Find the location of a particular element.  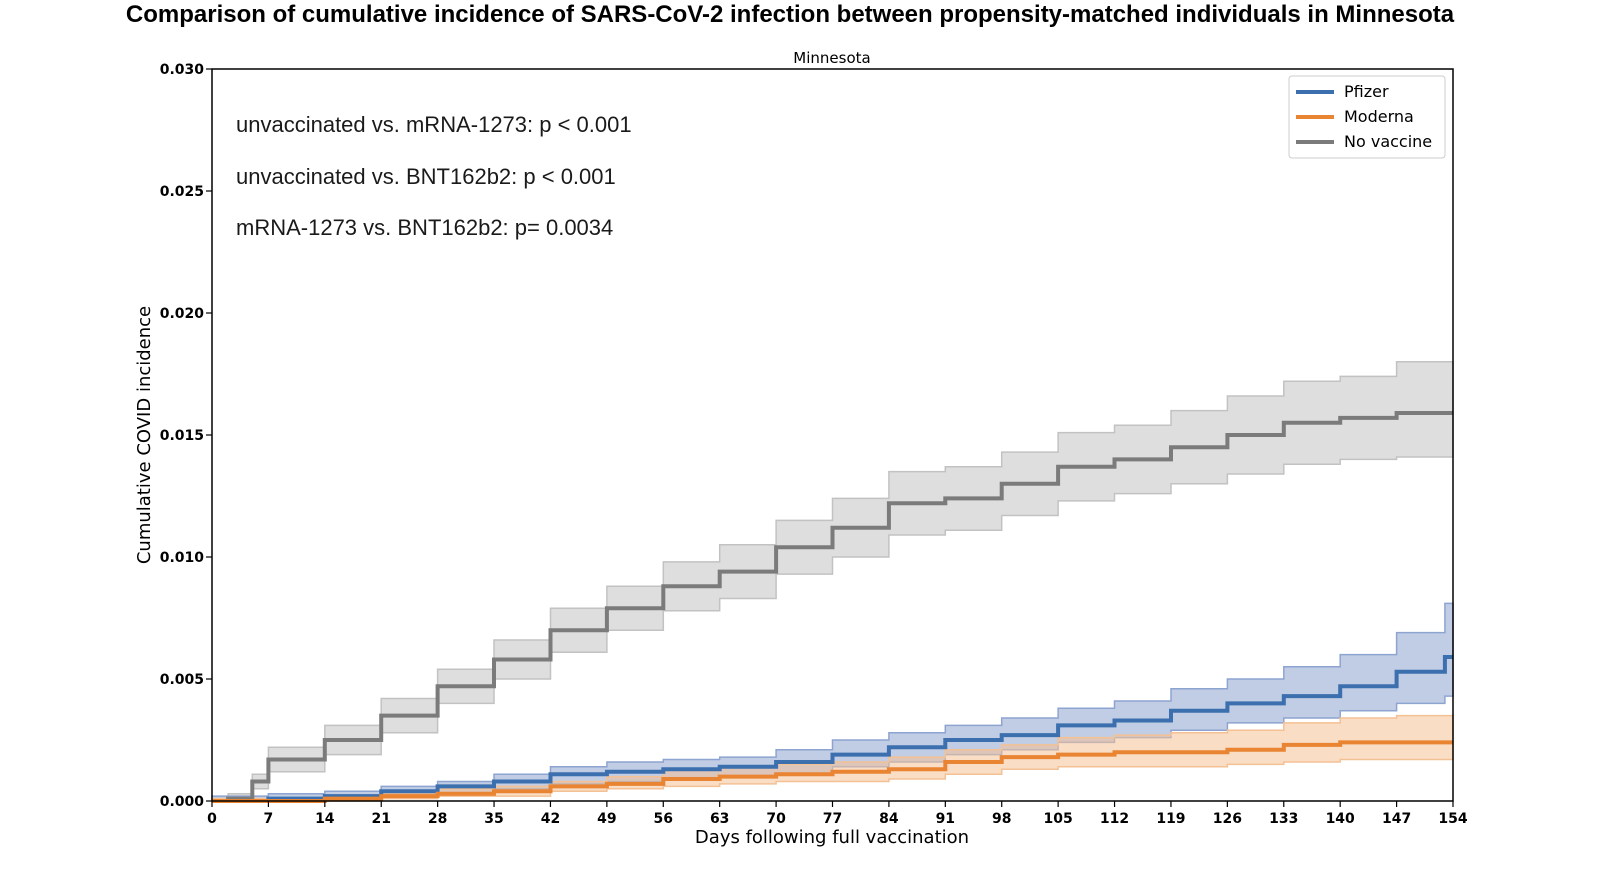

chart-subtitle: Minnesota is located at coordinates (831, 58).